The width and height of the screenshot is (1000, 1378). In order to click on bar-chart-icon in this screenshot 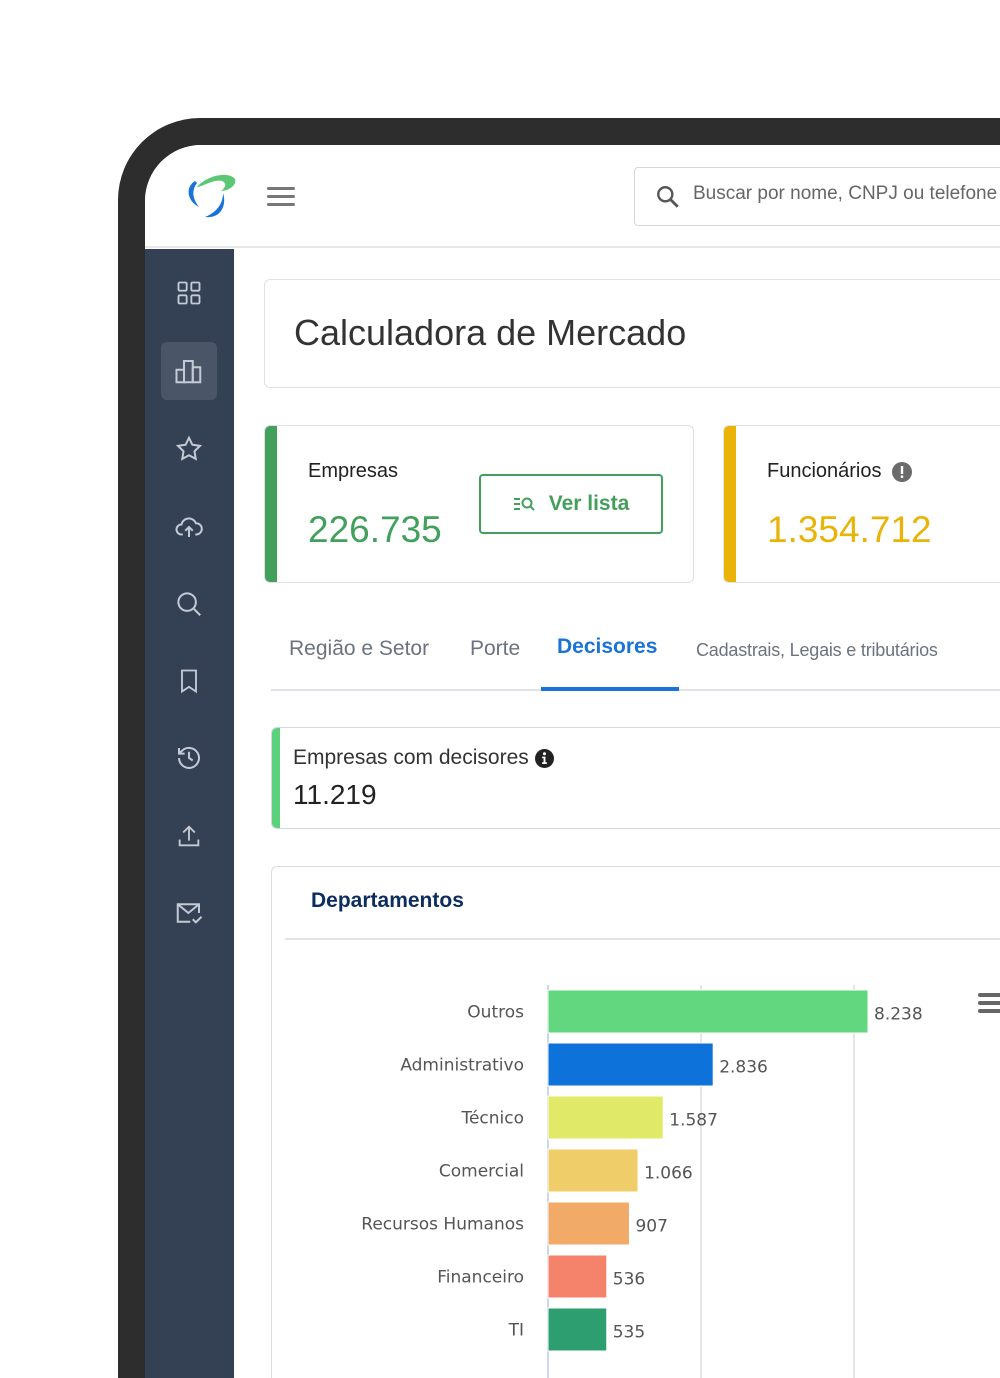, I will do `click(188, 372)`.